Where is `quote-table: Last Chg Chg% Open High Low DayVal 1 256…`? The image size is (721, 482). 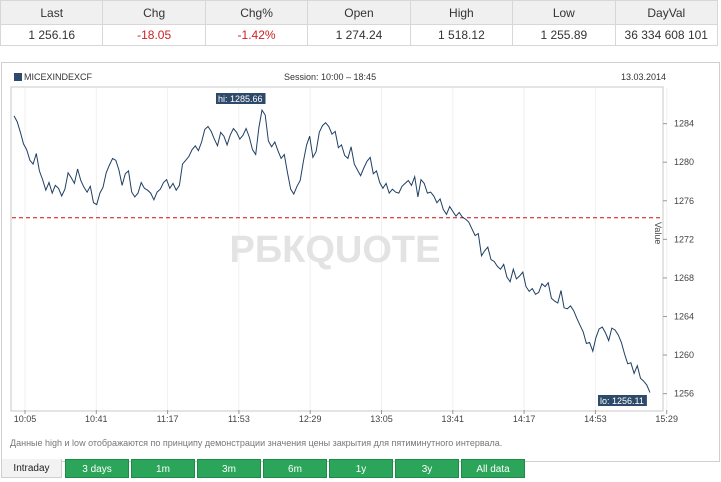 quote-table: Last Chg Chg% Open High Low DayVal 1 256… is located at coordinates (359, 23).